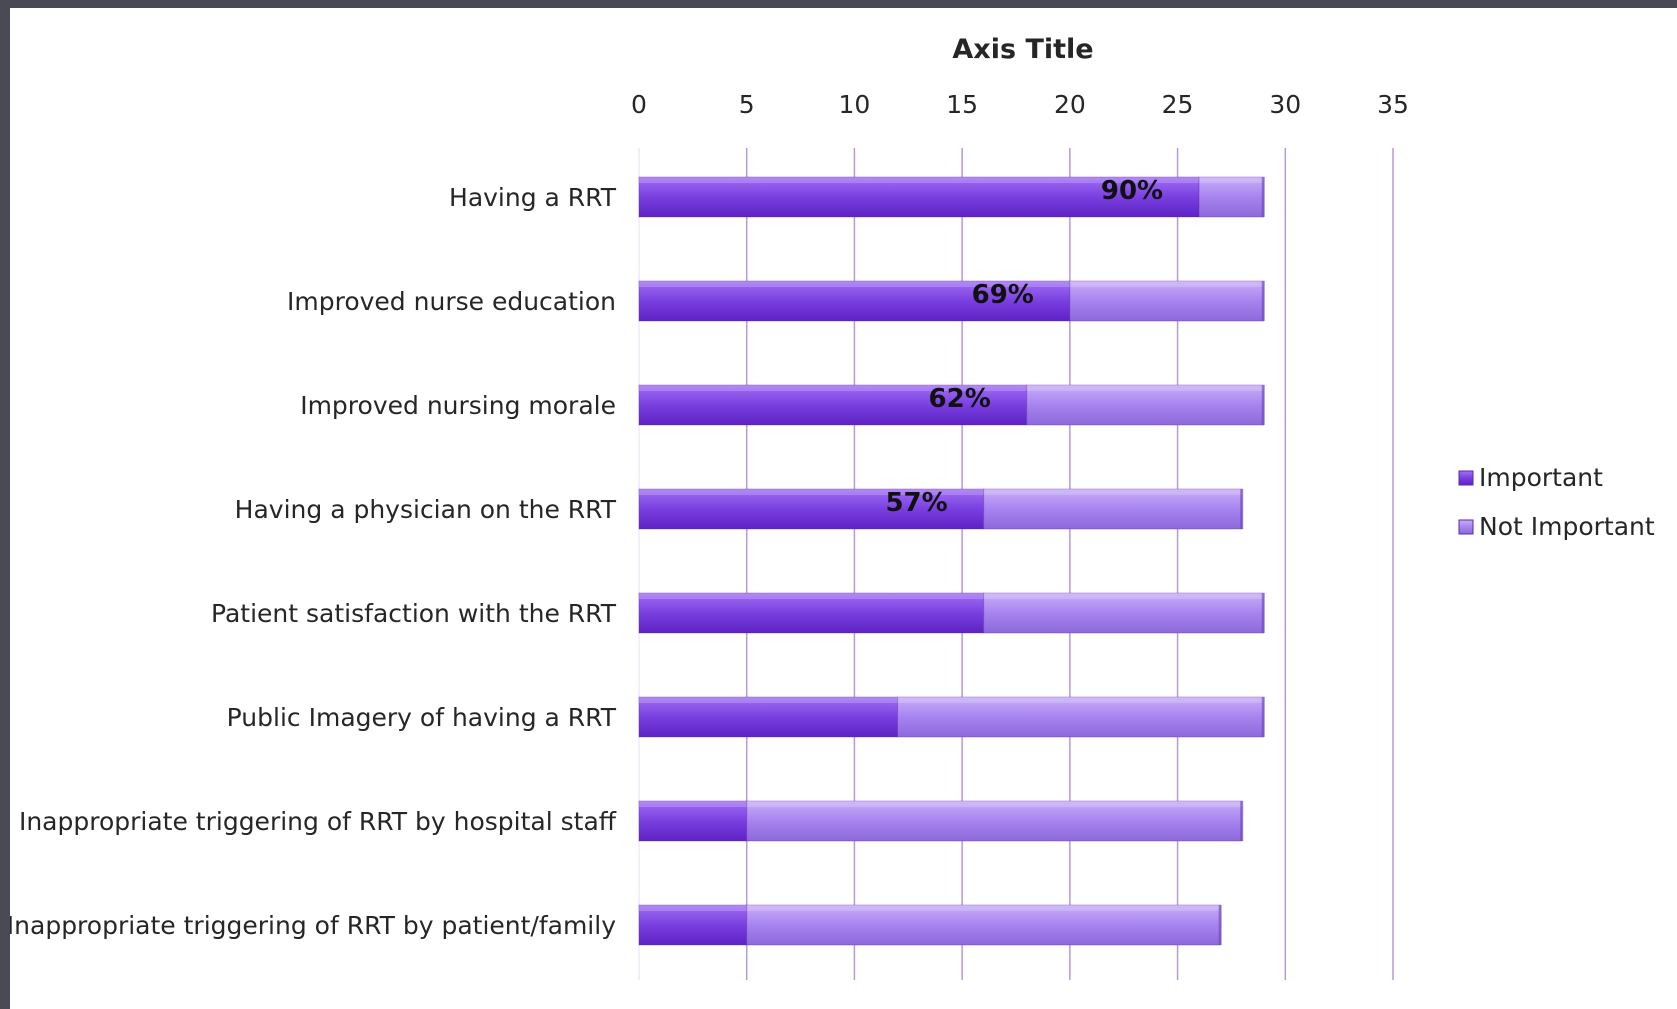 The image size is (1677, 1009). What do you see at coordinates (916, 503) in the screenshot?
I see `data-label: 57%` at bounding box center [916, 503].